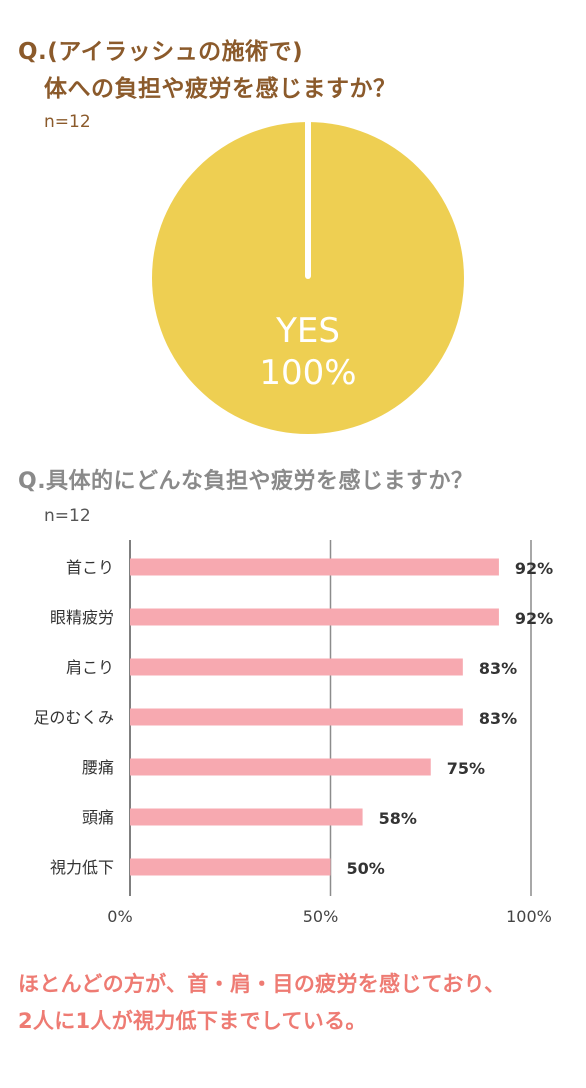 The width and height of the screenshot is (586, 1088). Describe the element at coordinates (161, 52) in the screenshot. I see `question-1-line-1: Q.(アイラッシュの施術で)` at that location.